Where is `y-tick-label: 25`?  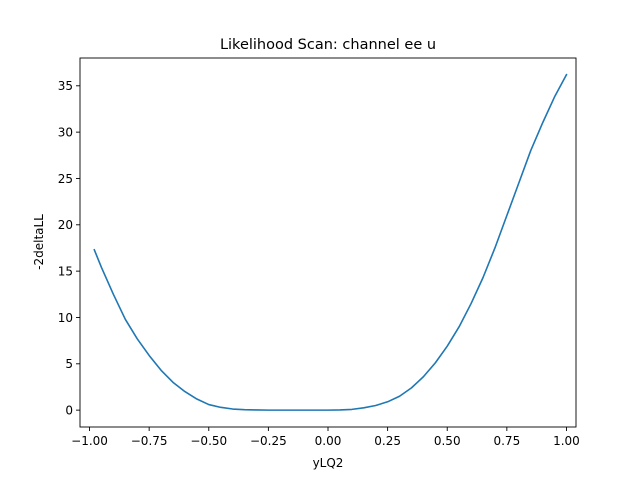
y-tick-label: 25 is located at coordinates (65, 179).